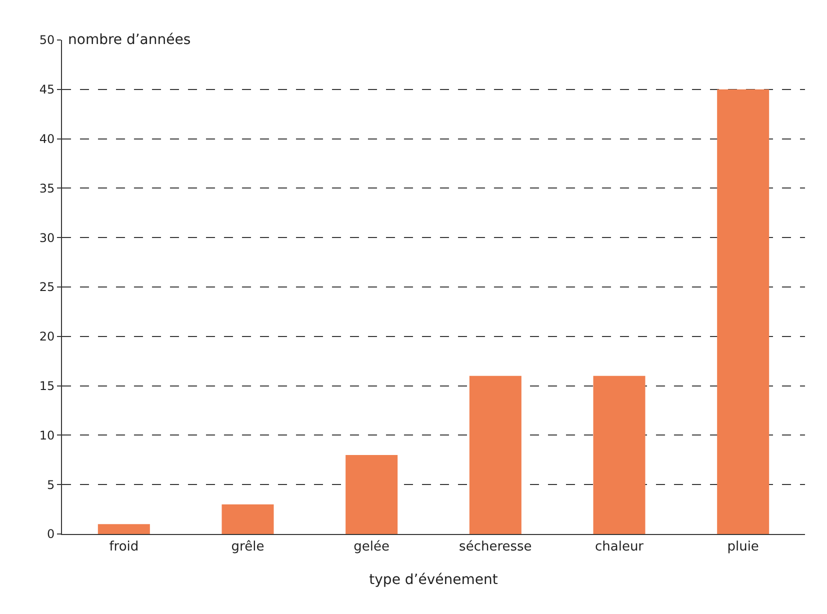 The width and height of the screenshot is (827, 614). What do you see at coordinates (495, 547) in the screenshot?
I see `x-tick-label: sécheresse` at bounding box center [495, 547].